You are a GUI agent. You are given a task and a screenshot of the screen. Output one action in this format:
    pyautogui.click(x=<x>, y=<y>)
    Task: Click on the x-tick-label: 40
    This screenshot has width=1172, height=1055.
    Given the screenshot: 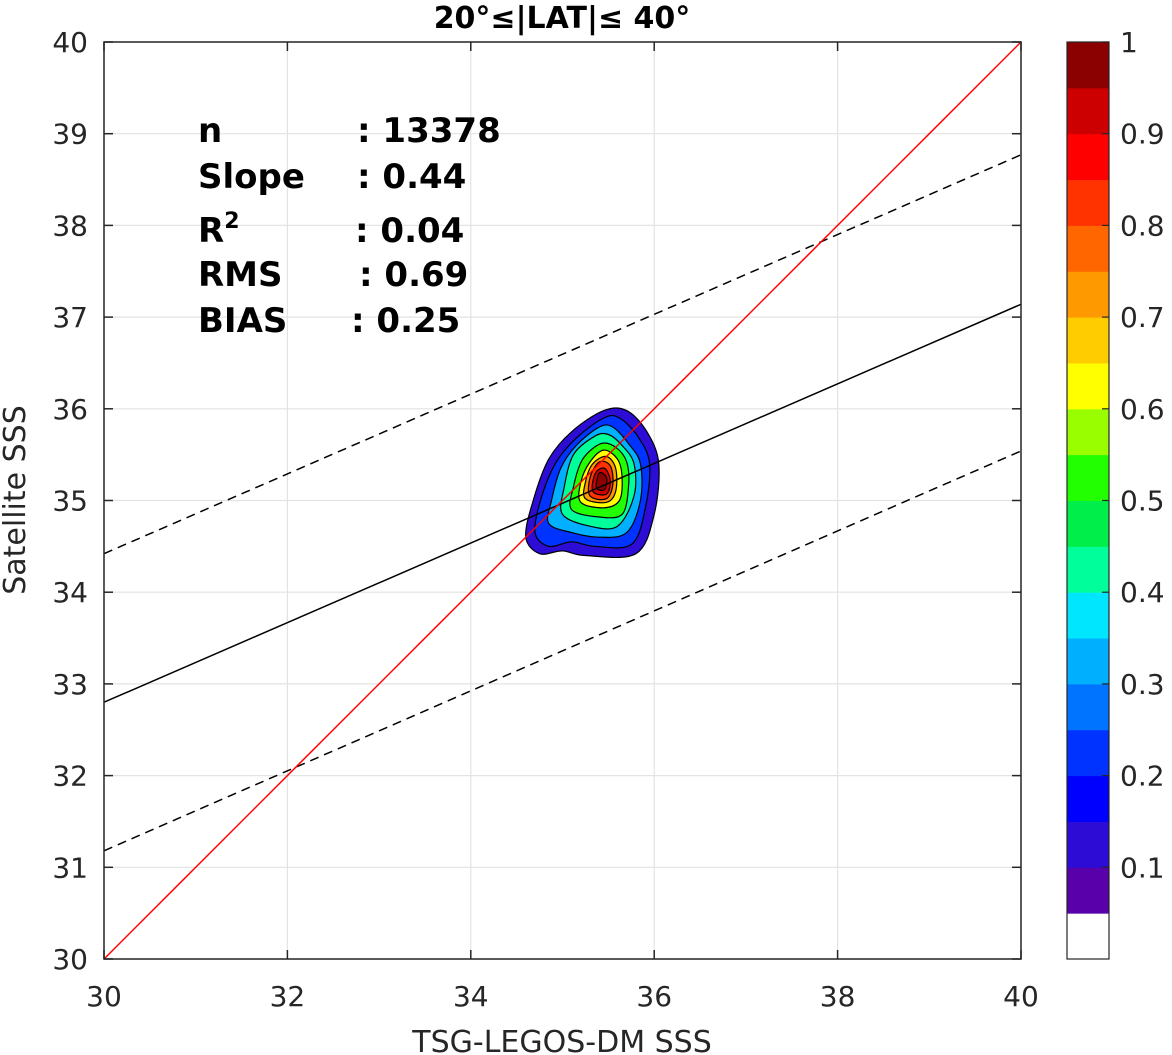 What is the action you would take?
    pyautogui.click(x=1021, y=996)
    